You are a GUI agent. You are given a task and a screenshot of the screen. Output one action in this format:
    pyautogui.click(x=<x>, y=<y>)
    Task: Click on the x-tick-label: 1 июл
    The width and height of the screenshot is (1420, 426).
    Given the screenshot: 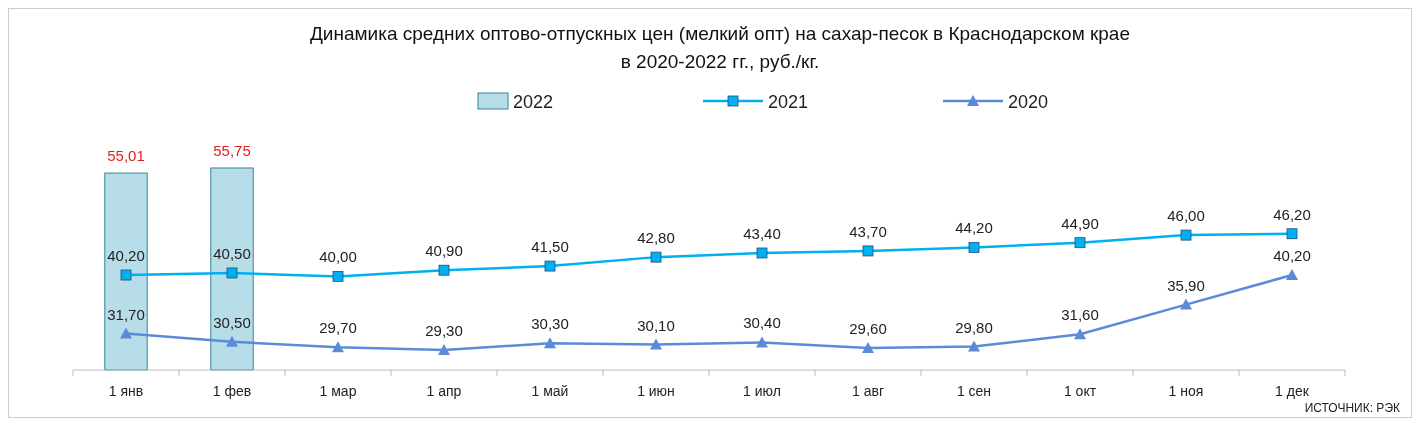 What is the action you would take?
    pyautogui.click(x=762, y=391)
    